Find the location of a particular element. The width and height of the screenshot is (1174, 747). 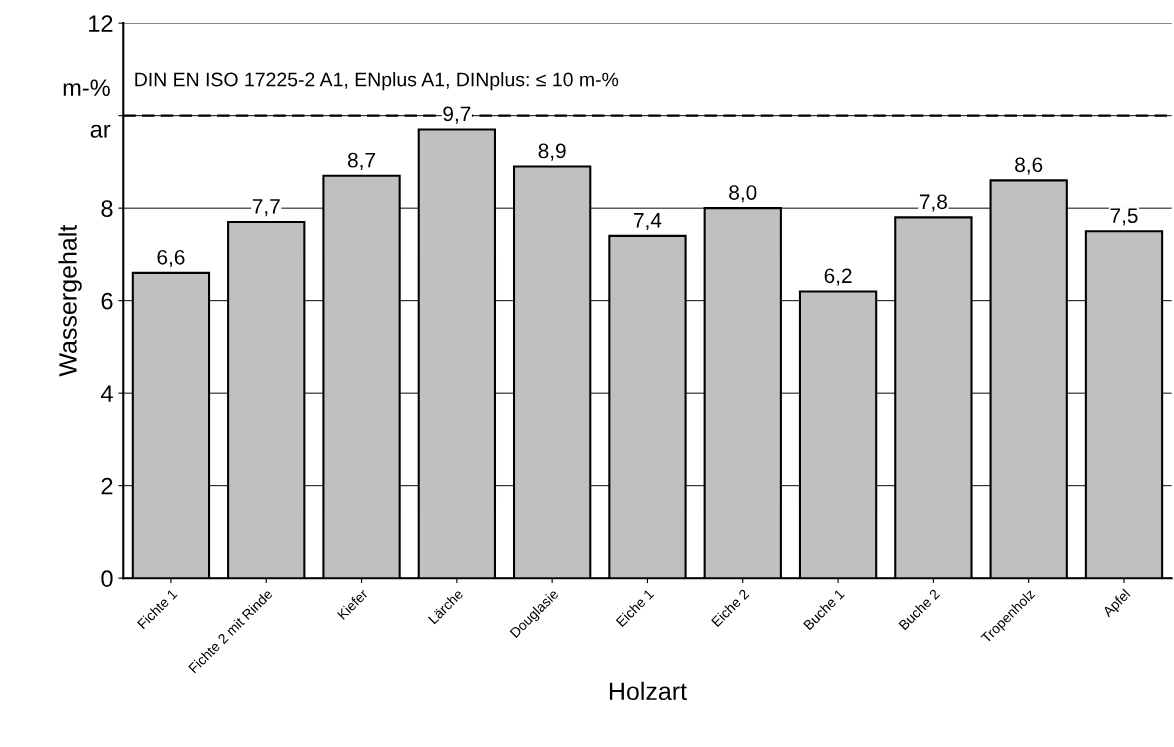

data-label: 6,6 is located at coordinates (171, 258).